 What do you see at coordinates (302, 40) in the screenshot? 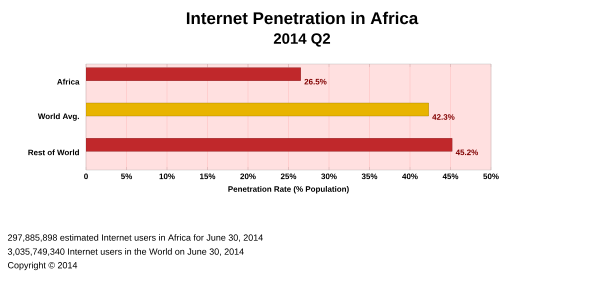
I see `chart-subtitle: 2014 Q2` at bounding box center [302, 40].